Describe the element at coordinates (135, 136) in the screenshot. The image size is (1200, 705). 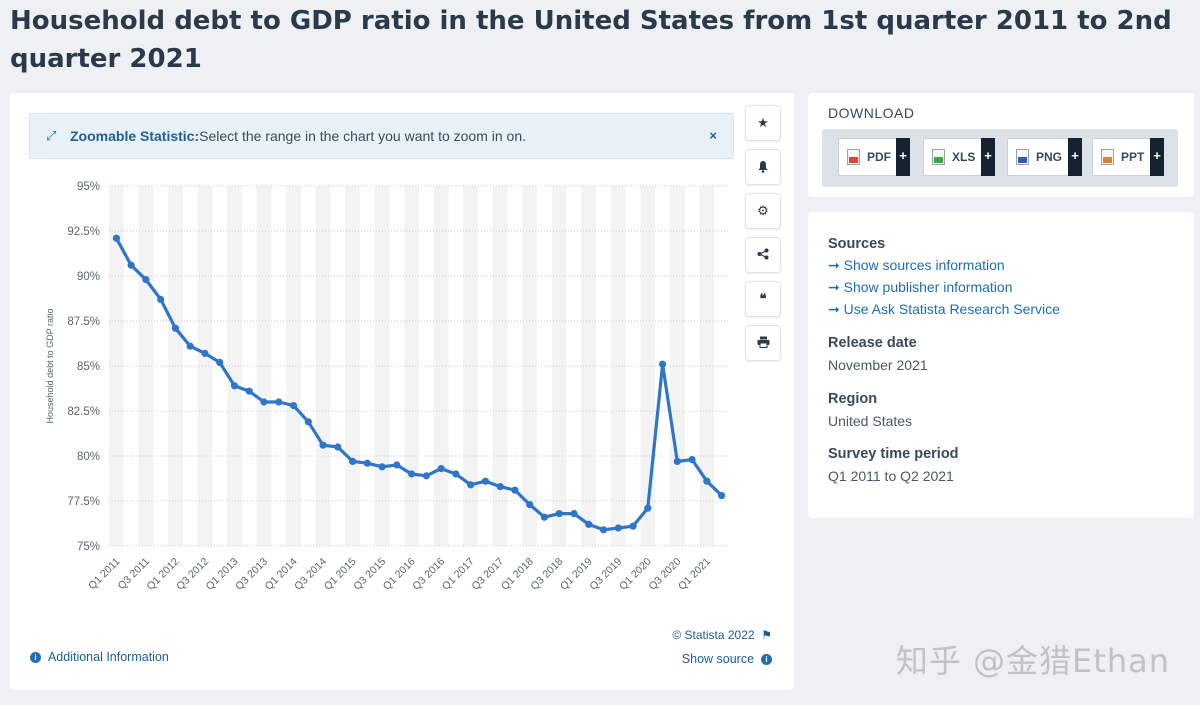
I see `zoom-banner-label: Zoomable Statistic:` at that location.